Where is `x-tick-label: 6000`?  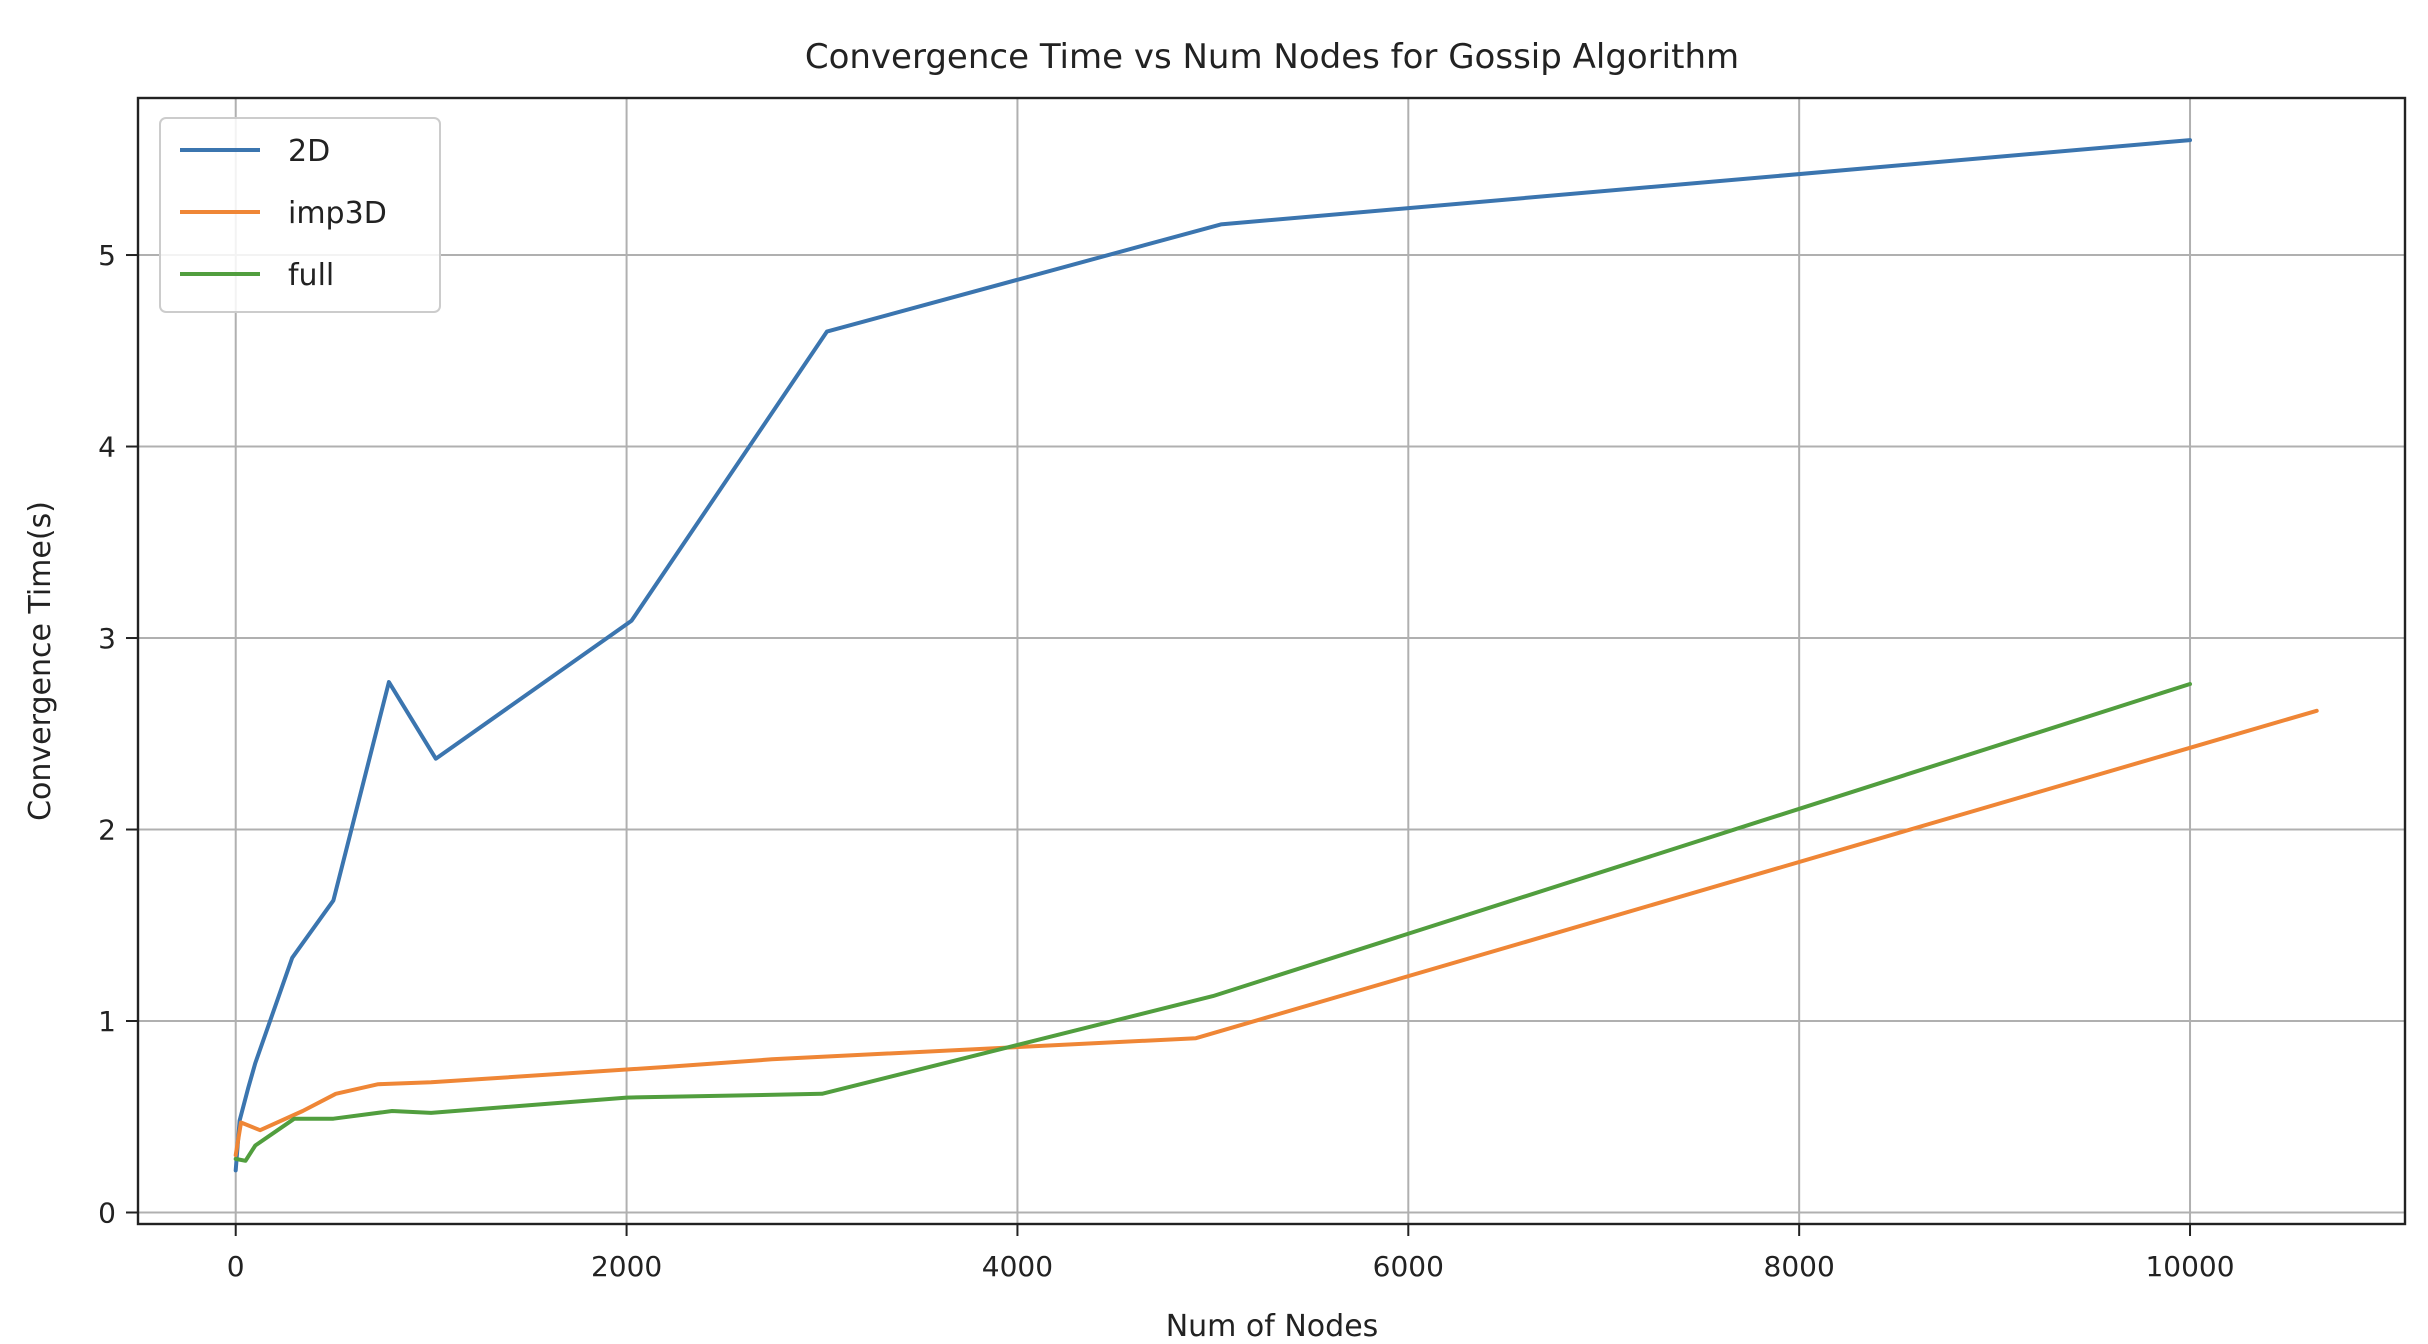 x-tick-label: 6000 is located at coordinates (1408, 1266).